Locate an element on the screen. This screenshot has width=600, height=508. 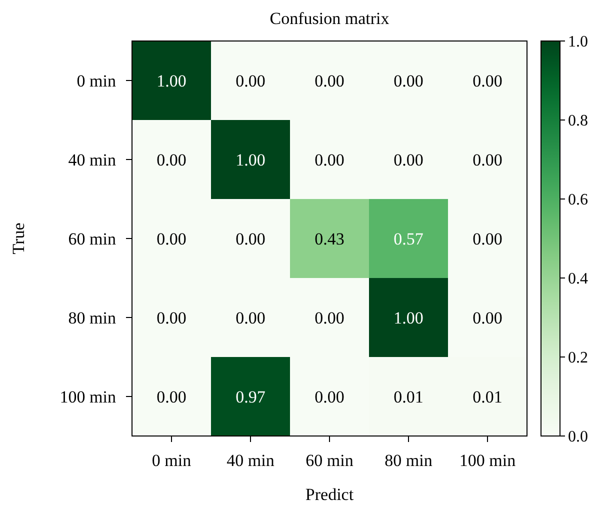
data-label: 0.57 is located at coordinates (409, 238).